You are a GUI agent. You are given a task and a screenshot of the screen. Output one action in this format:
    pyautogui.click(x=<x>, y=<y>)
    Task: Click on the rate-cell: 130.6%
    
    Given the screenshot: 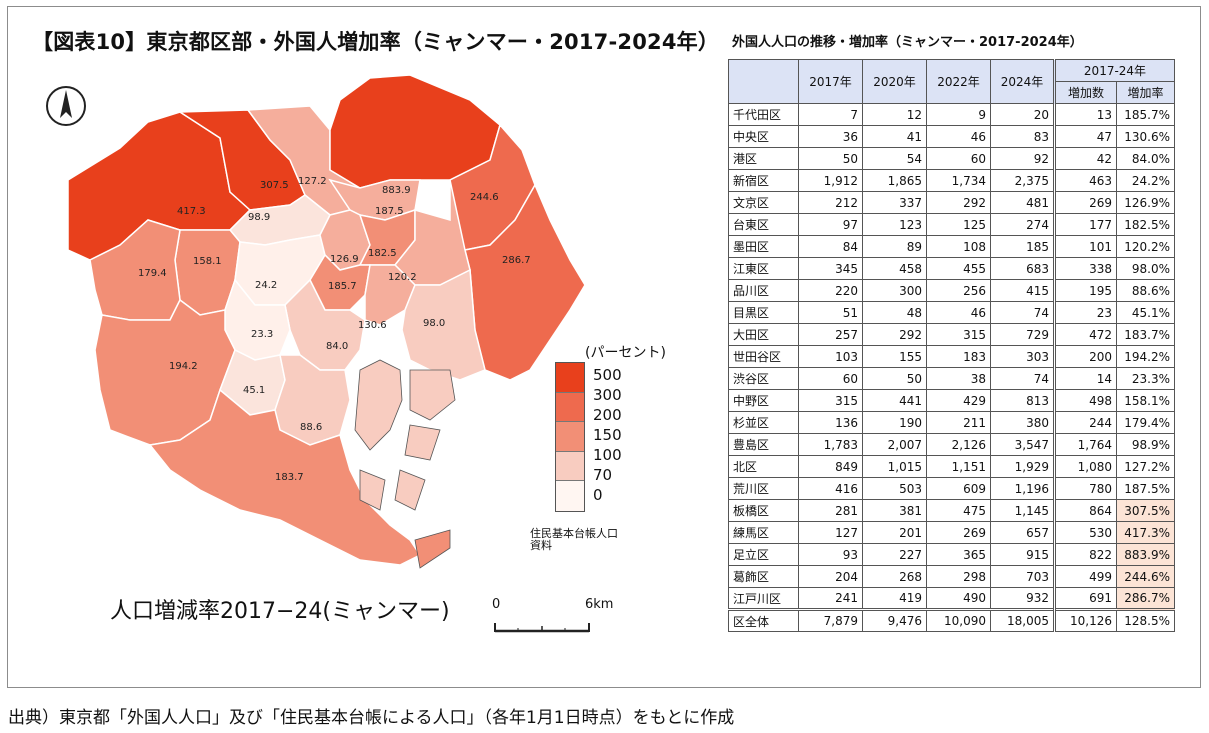 What is the action you would take?
    pyautogui.click(x=1145, y=136)
    